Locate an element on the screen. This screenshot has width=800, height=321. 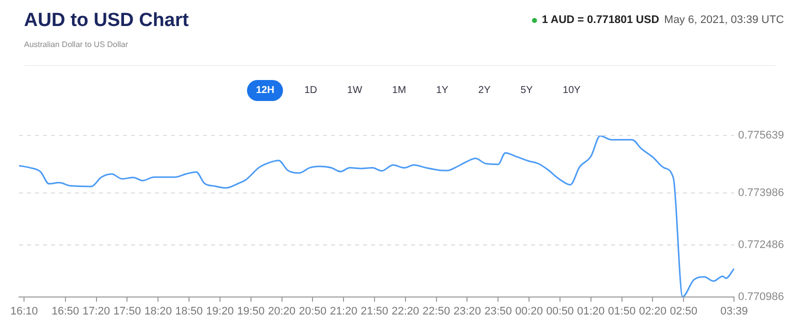
x-tick-label: 00:20 is located at coordinates (529, 311).